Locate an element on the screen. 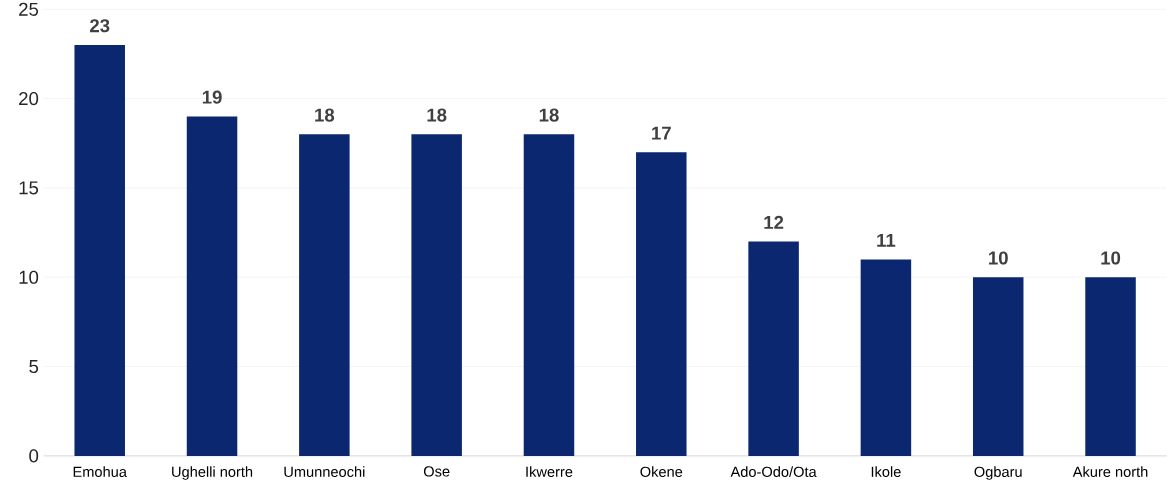  y-tick-label: 10 is located at coordinates (29, 277).